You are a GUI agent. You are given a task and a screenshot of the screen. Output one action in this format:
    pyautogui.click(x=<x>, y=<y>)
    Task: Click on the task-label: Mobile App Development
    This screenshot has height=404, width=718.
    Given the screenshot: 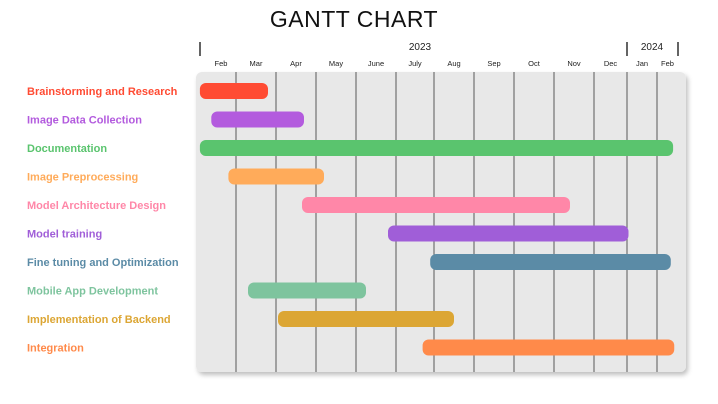 What is the action you would take?
    pyautogui.click(x=92, y=292)
    